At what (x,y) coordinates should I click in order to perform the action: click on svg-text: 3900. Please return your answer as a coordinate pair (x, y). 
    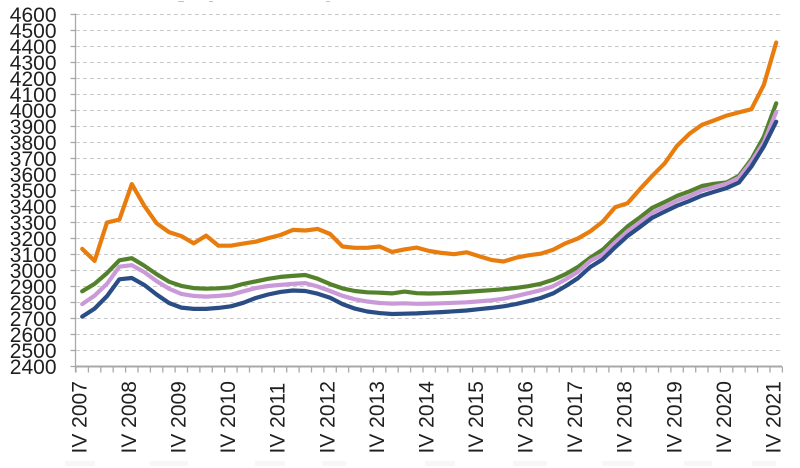
    Looking at the image, I should click on (33, 127).